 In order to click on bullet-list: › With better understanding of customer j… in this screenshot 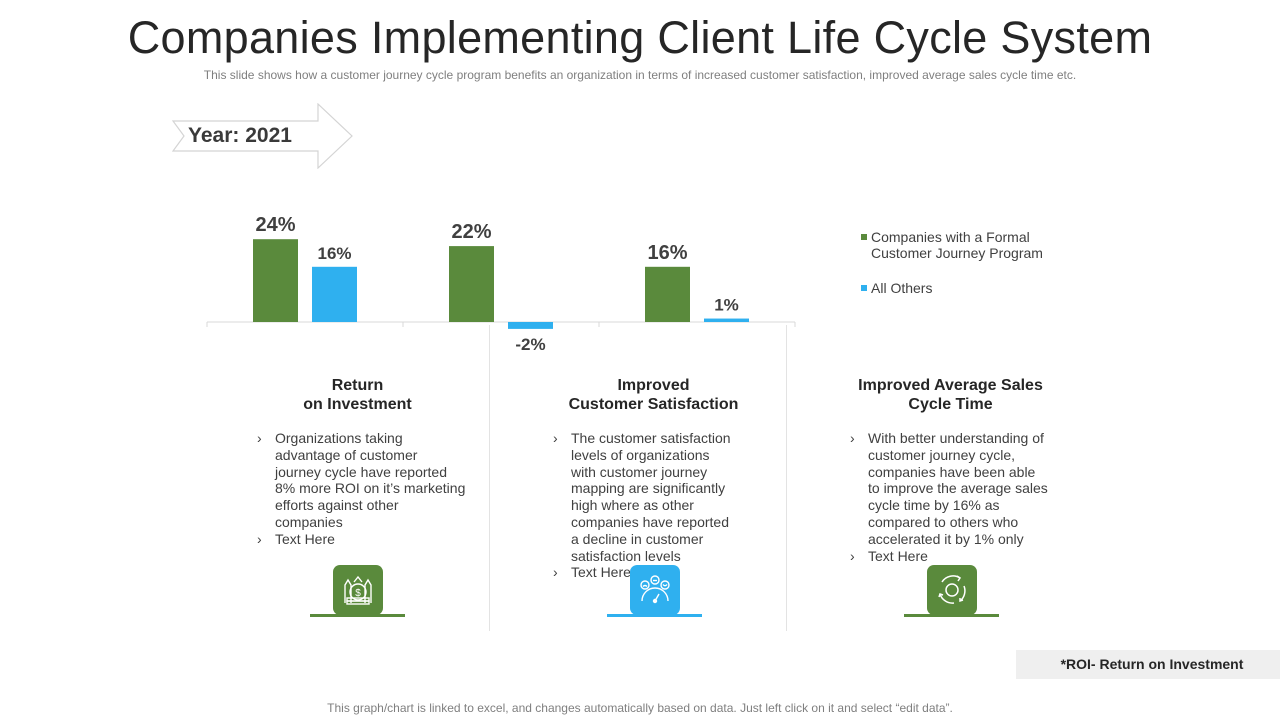, I will do `click(950, 497)`.